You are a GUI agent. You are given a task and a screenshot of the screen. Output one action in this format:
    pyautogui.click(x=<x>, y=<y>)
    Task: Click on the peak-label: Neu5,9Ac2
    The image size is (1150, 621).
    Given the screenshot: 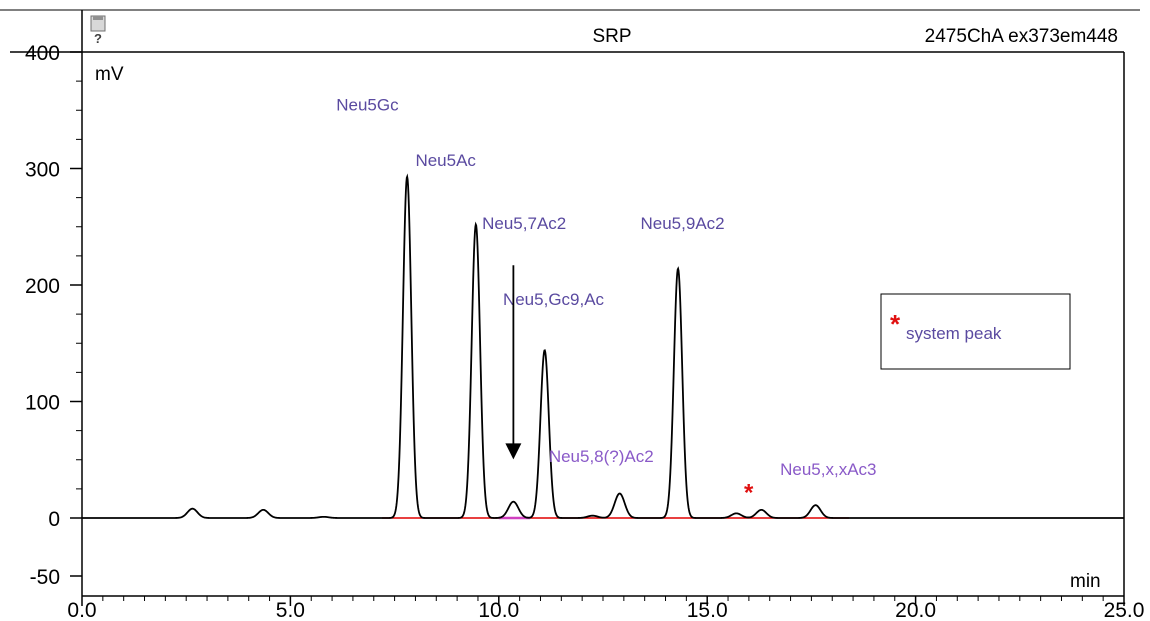 What is the action you would take?
    pyautogui.click(x=683, y=223)
    